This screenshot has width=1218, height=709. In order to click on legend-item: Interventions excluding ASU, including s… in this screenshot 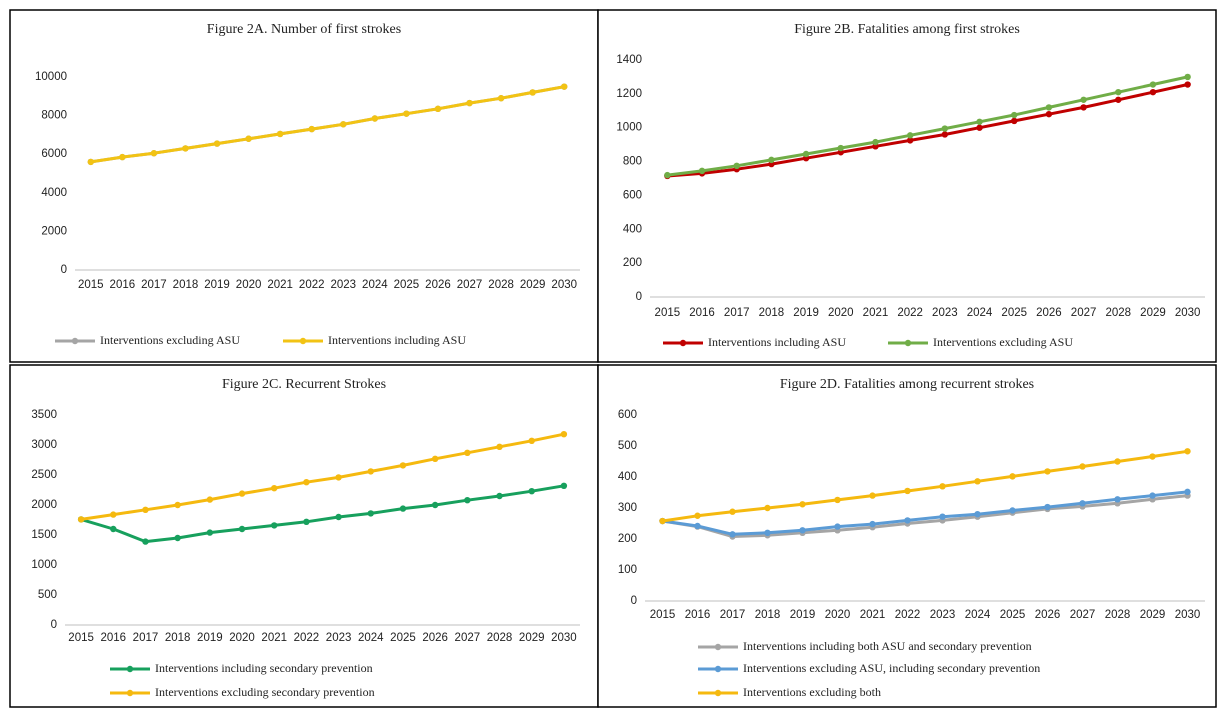, I will do `click(869, 668)`.